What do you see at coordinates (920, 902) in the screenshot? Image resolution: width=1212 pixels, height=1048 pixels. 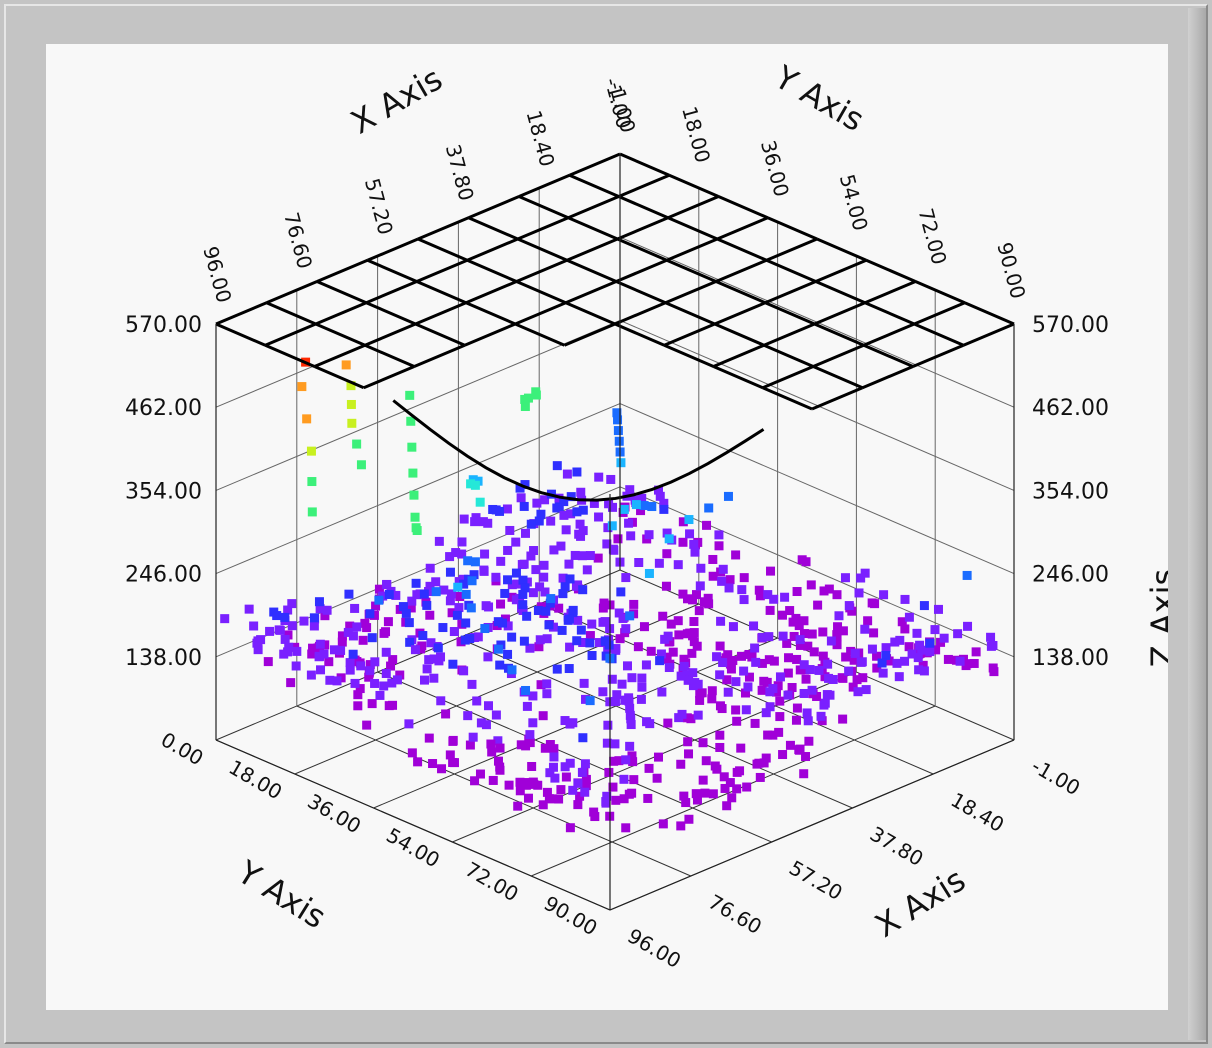 I see `x-axis-title: X Axis` at bounding box center [920, 902].